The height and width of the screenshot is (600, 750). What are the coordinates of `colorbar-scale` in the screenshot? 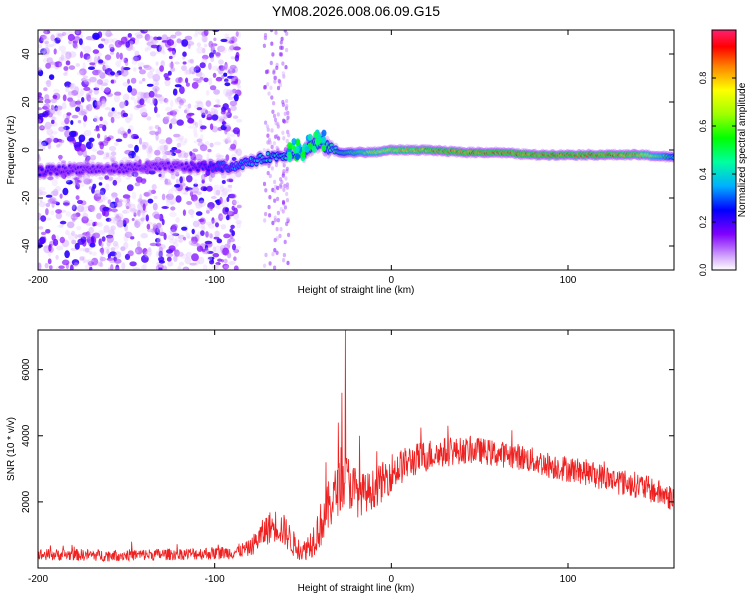 It's located at (724, 150).